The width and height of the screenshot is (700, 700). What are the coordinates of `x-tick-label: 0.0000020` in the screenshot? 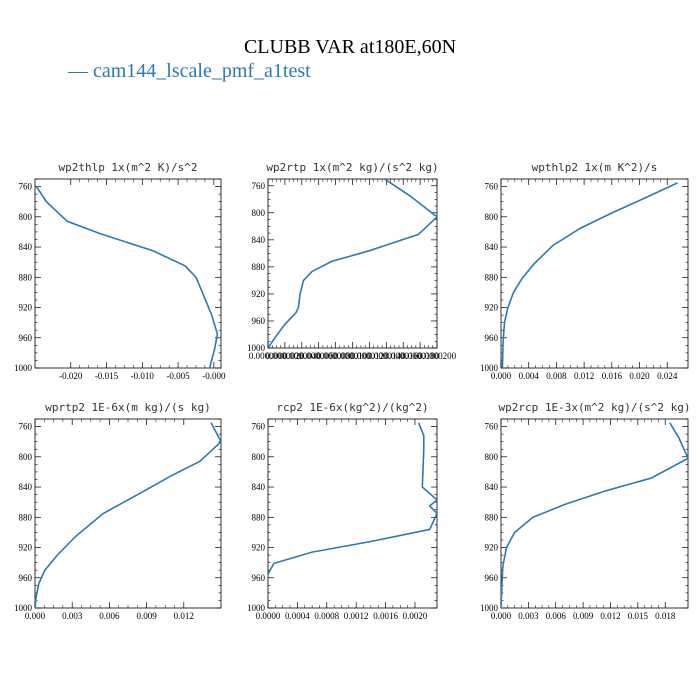 It's located at (285, 356).